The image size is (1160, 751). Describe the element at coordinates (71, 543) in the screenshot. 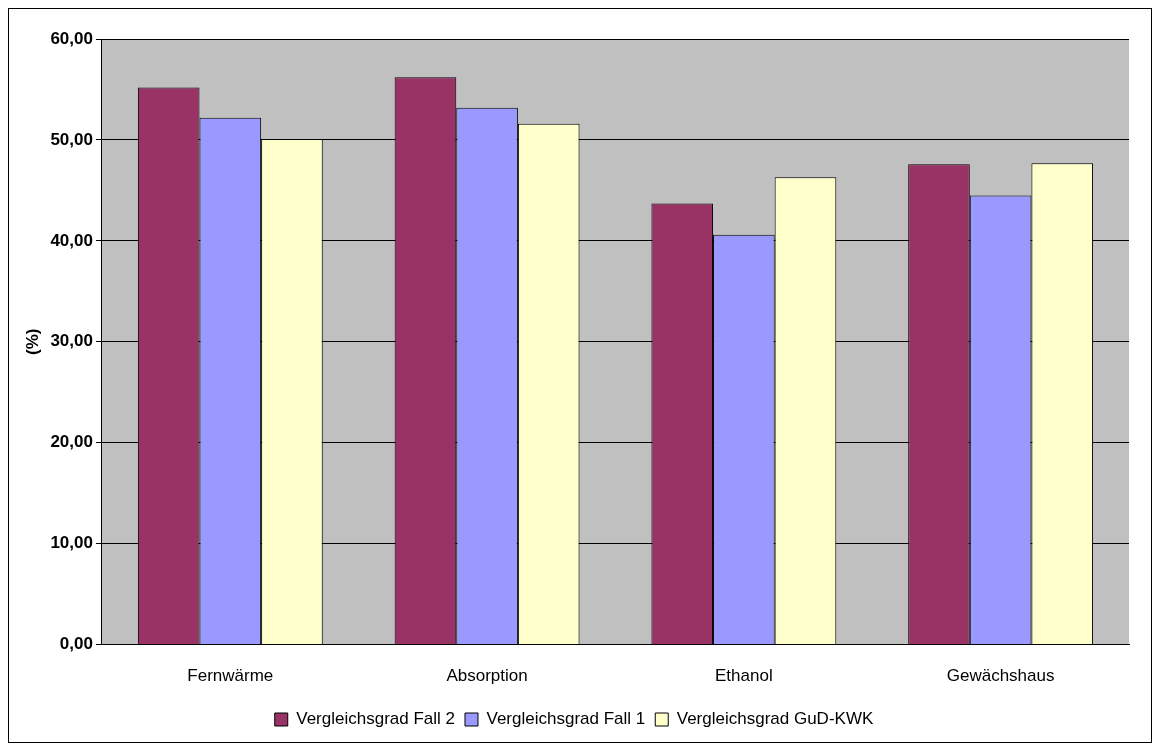

I see `y-tick-label: 10,00` at that location.